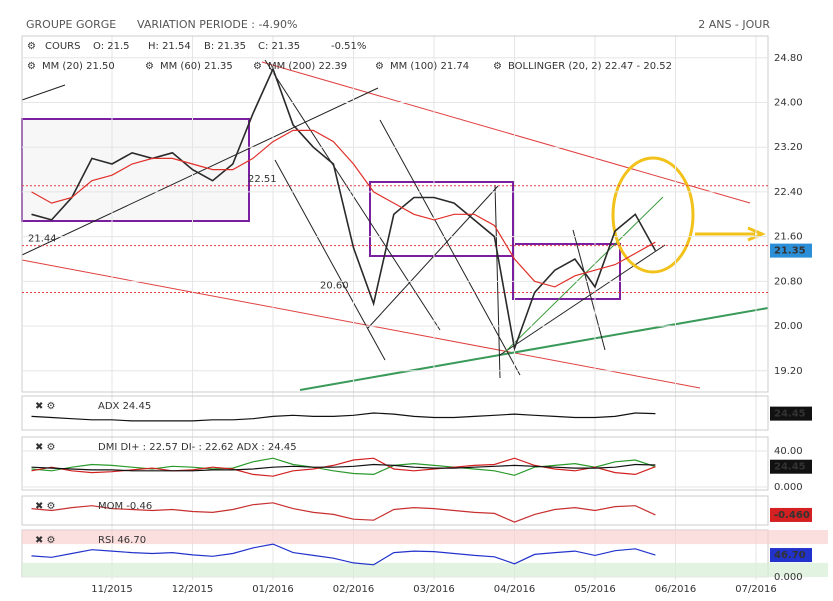 This screenshot has height=601, width=833. I want to click on y-tick-label: 24.00, so click(788, 103).